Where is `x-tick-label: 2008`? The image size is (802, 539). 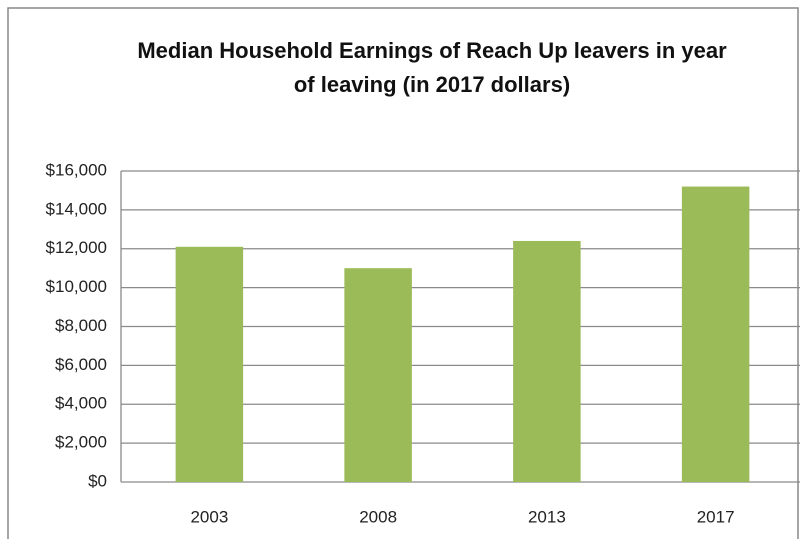 x-tick-label: 2008 is located at coordinates (378, 516).